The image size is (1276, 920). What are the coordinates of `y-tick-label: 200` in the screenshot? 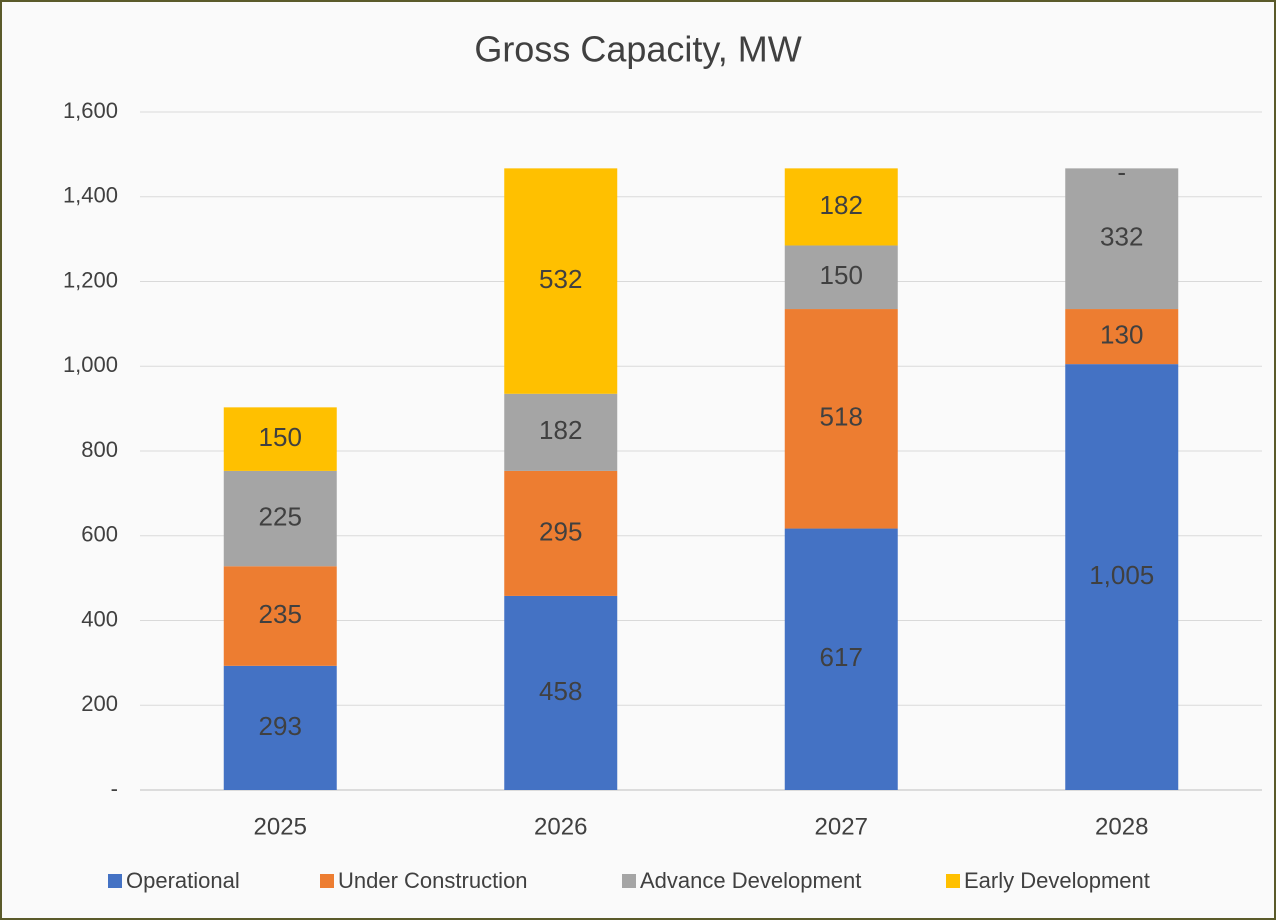 It's located at (99, 703).